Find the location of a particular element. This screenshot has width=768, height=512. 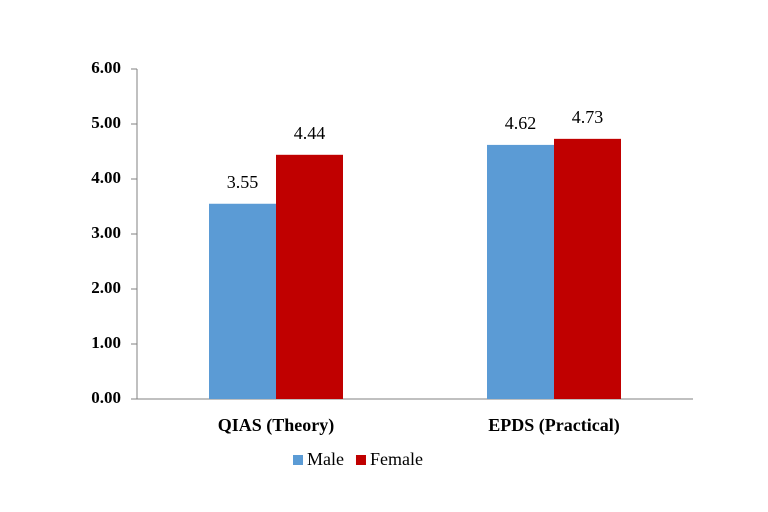

y-tick-label: 0.00 is located at coordinates (106, 397).